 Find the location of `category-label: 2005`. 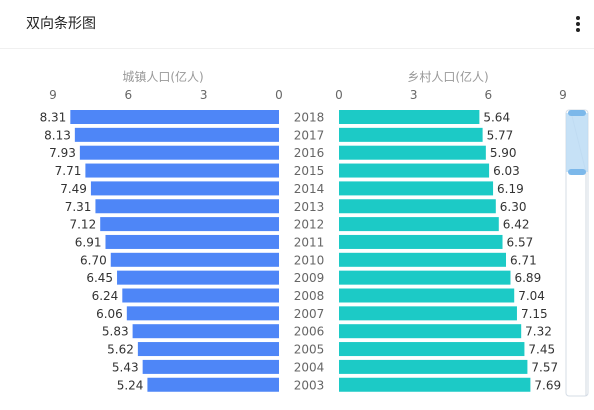

category-label: 2005 is located at coordinates (309, 350).